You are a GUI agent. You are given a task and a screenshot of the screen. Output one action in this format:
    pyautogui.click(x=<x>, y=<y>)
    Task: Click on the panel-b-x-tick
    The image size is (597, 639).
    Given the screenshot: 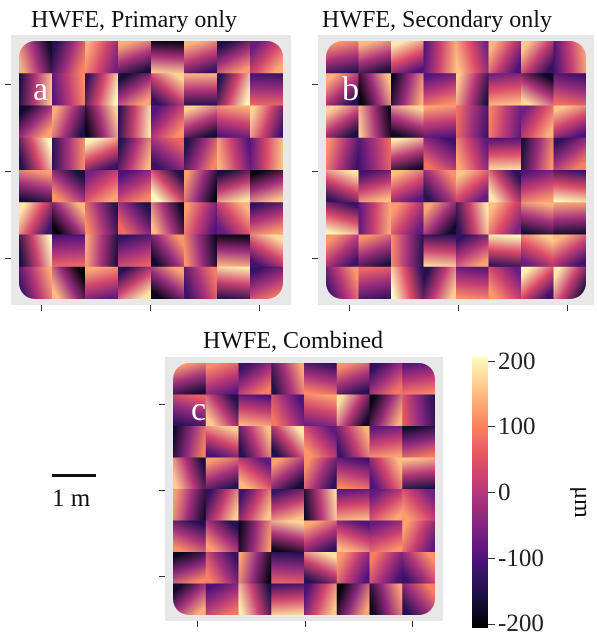 What is the action you would take?
    pyautogui.click(x=349, y=308)
    